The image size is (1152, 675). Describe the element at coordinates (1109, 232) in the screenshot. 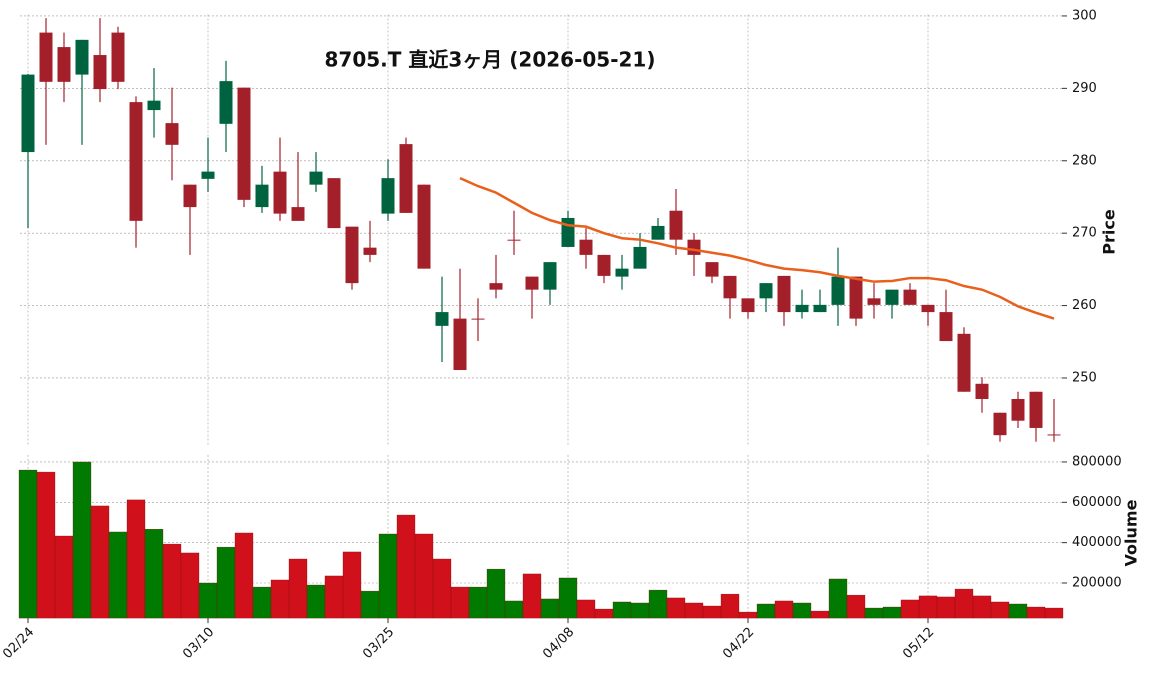

I see `y-axis-label: Price` at that location.